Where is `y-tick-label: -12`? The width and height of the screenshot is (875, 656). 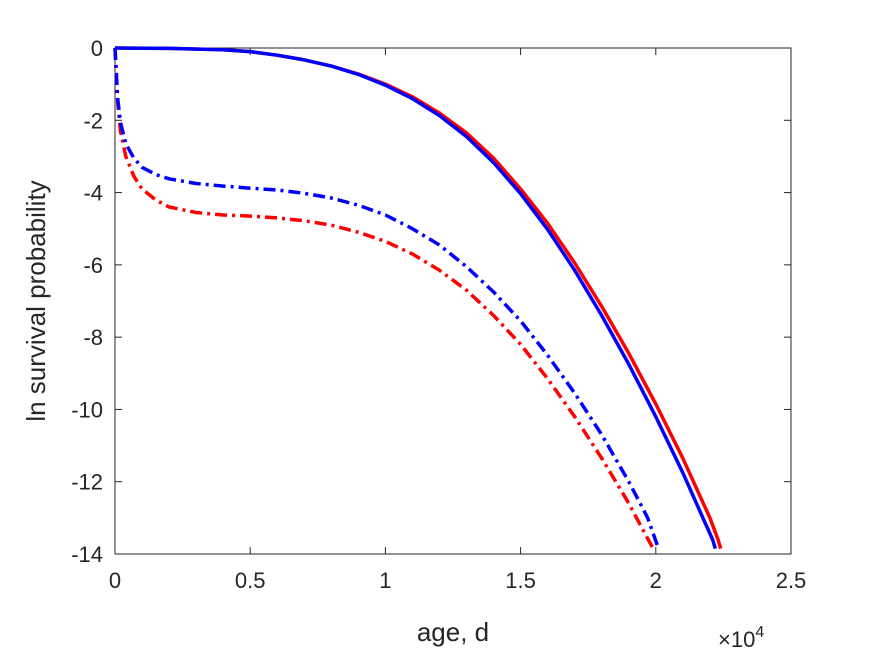
y-tick-label: -12 is located at coordinates (87, 482).